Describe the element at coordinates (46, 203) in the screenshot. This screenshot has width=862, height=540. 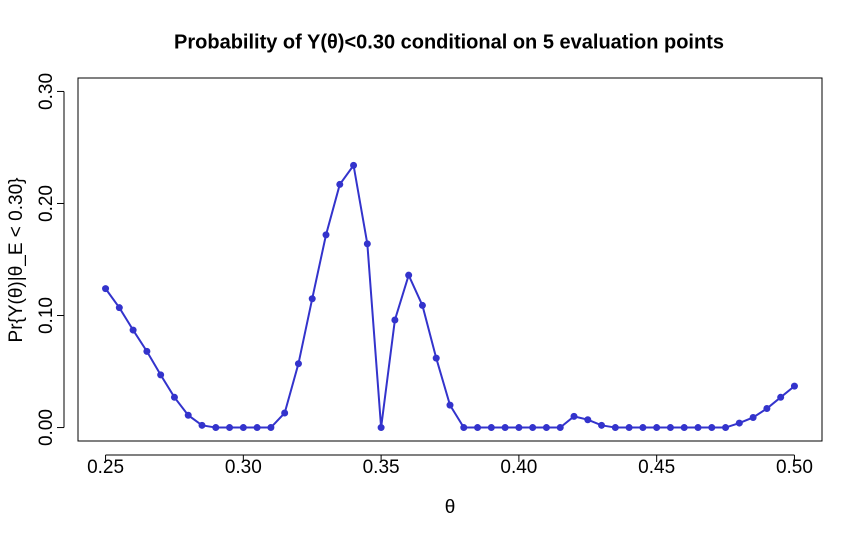
I see `y-tick-label: 0.20` at that location.